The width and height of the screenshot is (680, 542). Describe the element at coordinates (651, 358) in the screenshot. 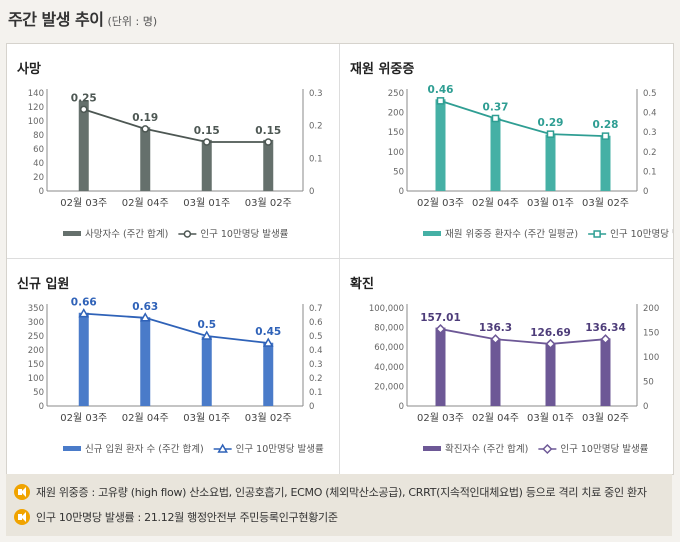

I see `y-right-tick-label: 100` at that location.